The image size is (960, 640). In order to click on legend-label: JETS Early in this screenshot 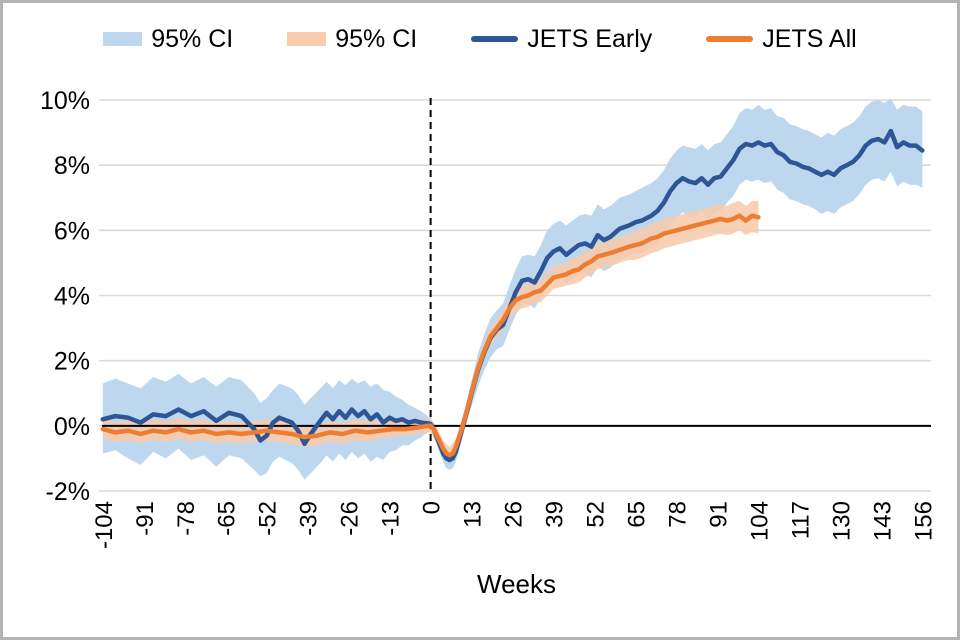, I will do `click(590, 38)`.